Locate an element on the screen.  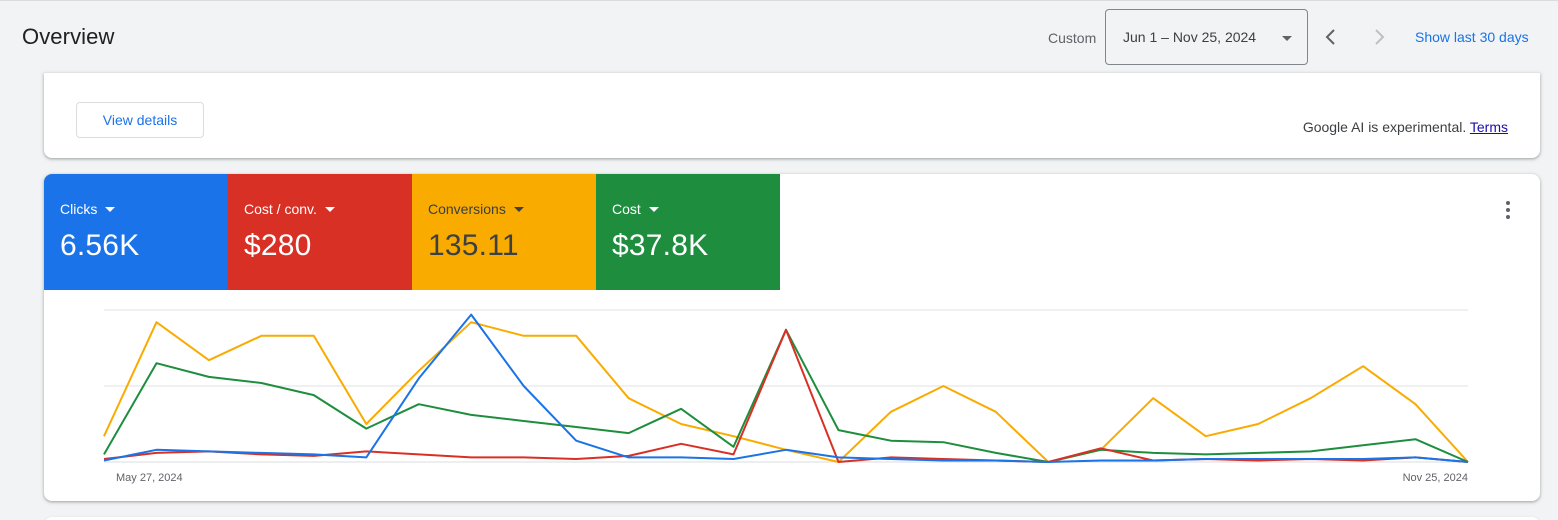
x-axis-start-label: May 27, 2024 is located at coordinates (149, 478).